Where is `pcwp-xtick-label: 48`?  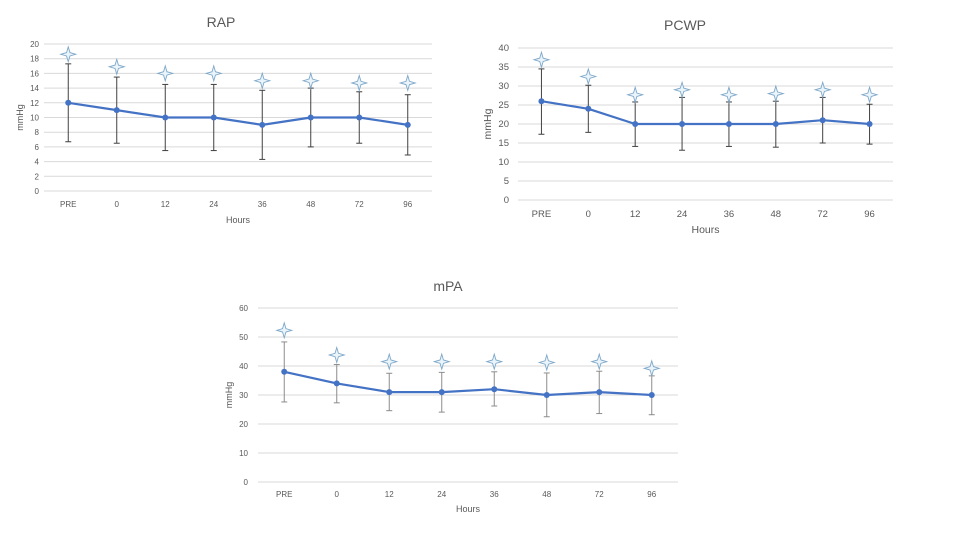 pcwp-xtick-label: 48 is located at coordinates (776, 214).